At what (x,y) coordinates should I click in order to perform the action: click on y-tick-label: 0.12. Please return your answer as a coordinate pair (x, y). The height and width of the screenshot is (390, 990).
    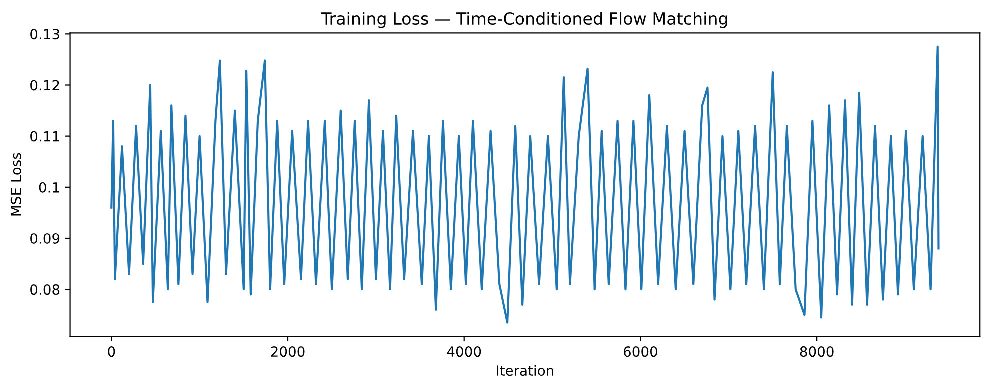
    Looking at the image, I should click on (45, 85).